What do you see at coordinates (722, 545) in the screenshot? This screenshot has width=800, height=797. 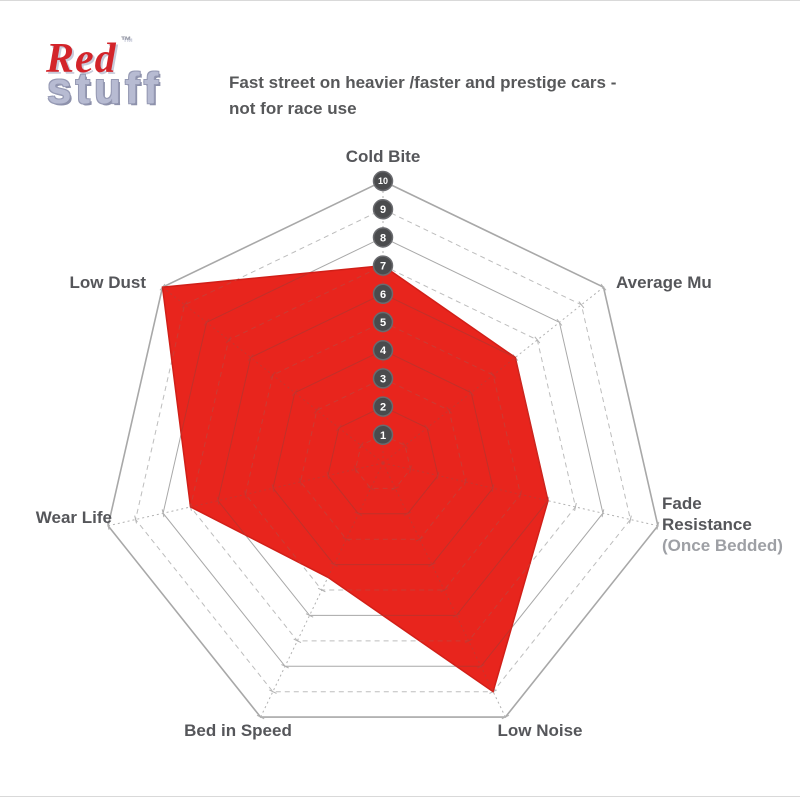 I see `fade-label-line3: (Once Bedded)` at bounding box center [722, 545].